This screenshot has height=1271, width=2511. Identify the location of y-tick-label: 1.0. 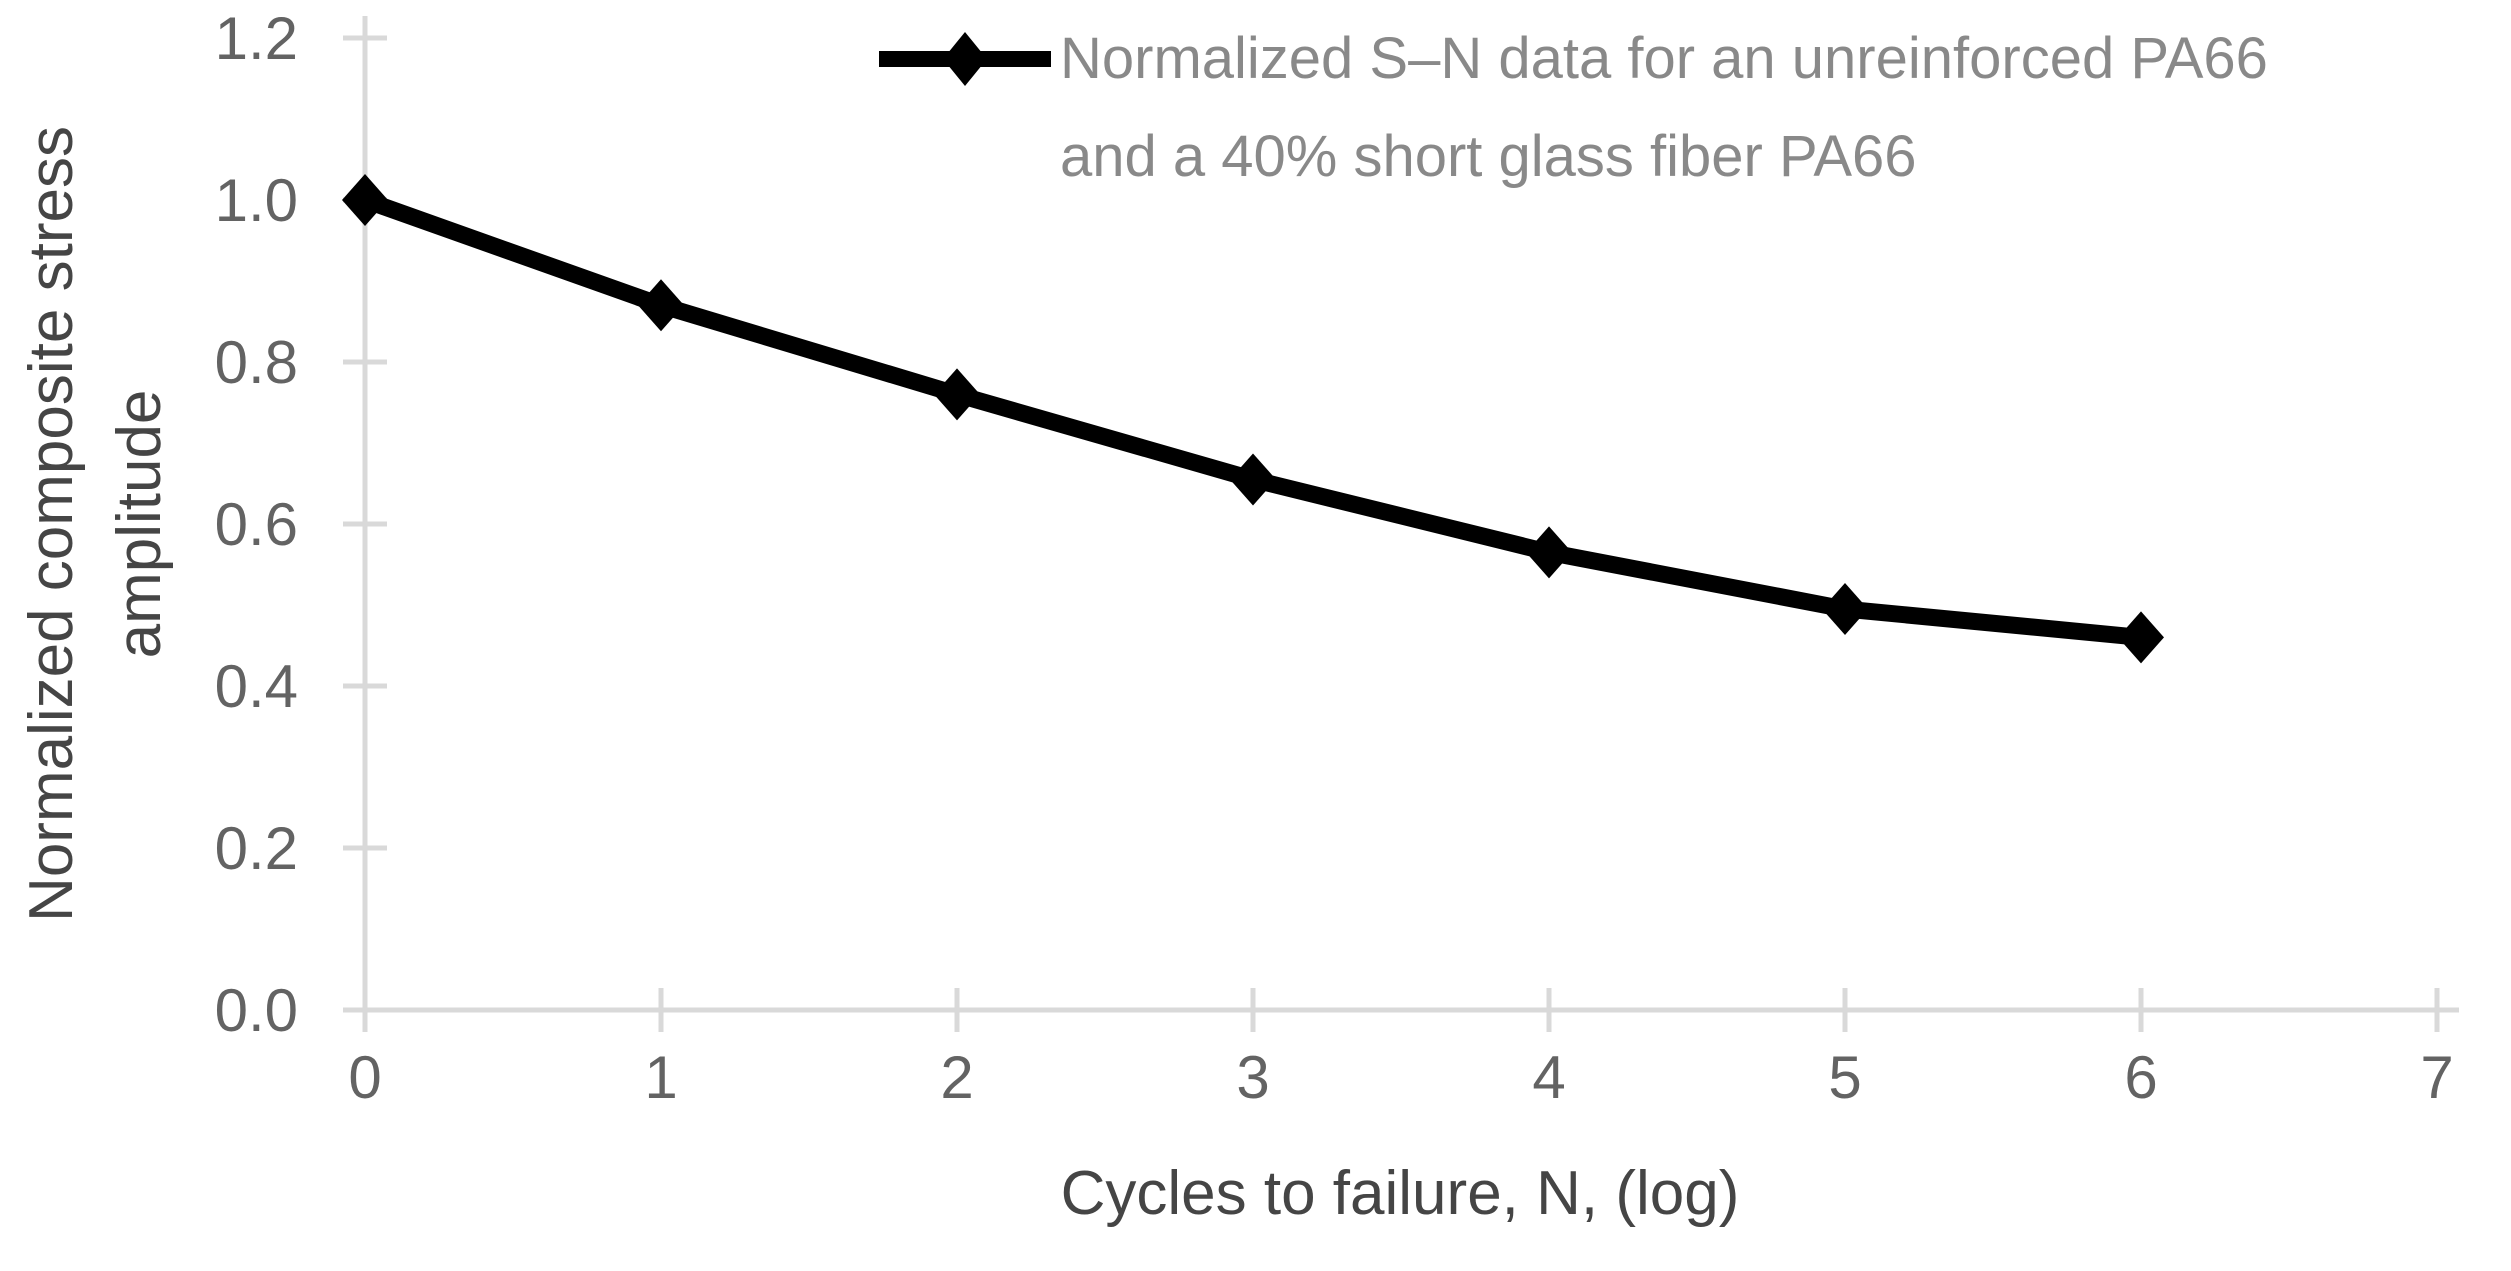
(256, 200).